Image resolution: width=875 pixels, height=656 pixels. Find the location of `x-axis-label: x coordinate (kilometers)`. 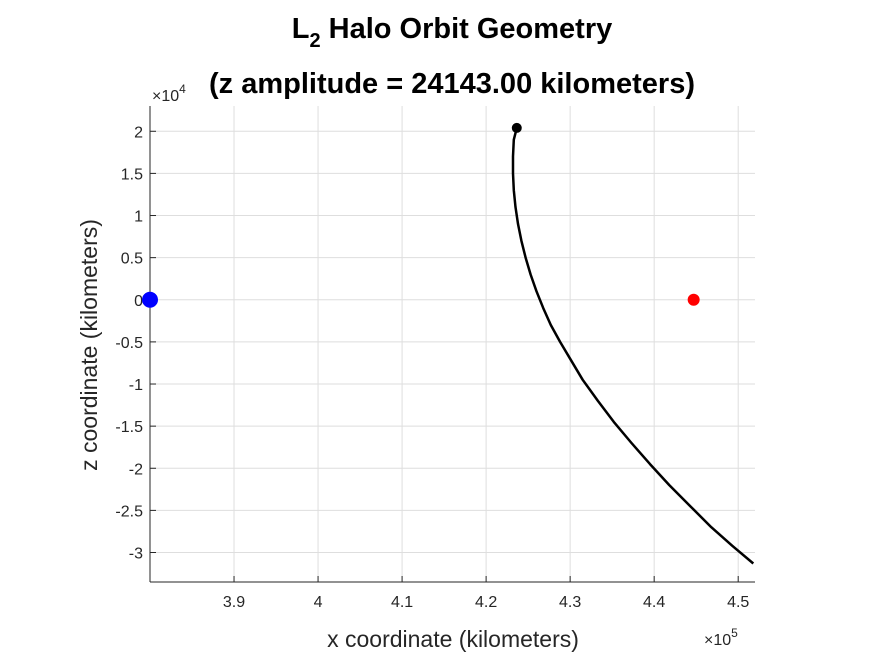

x-axis-label: x coordinate (kilometers) is located at coordinates (453, 639).